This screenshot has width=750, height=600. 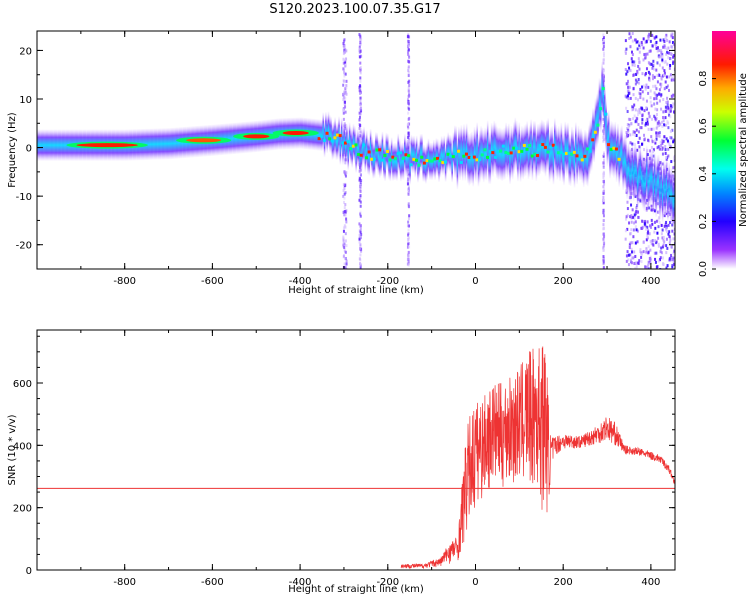 I want to click on spectrogram-y-tick-label: 20, so click(x=25, y=51).